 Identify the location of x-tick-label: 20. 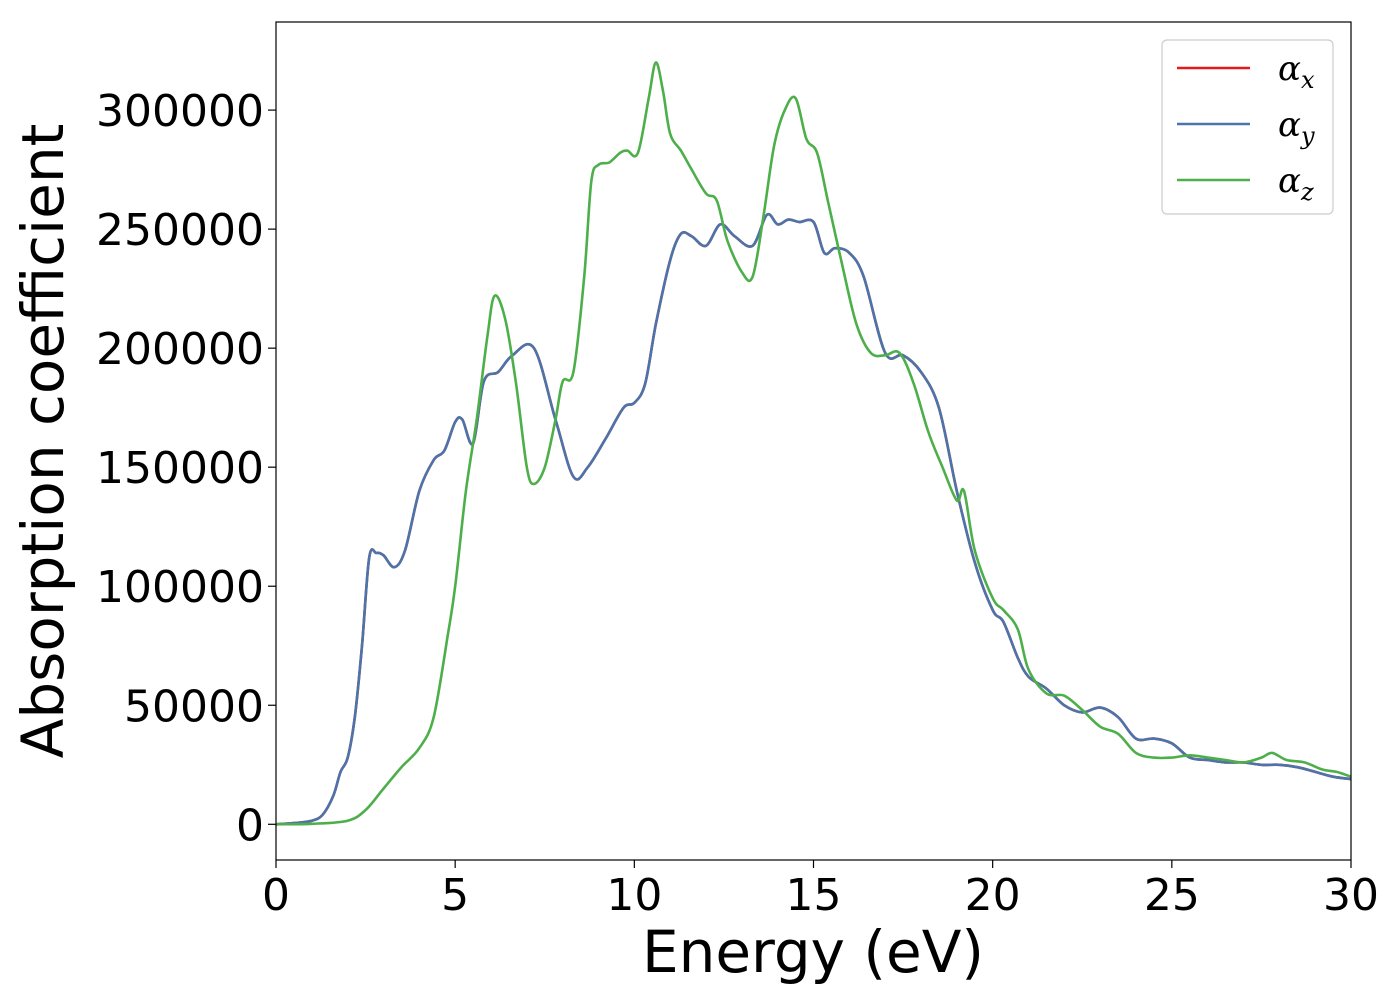
(993, 895).